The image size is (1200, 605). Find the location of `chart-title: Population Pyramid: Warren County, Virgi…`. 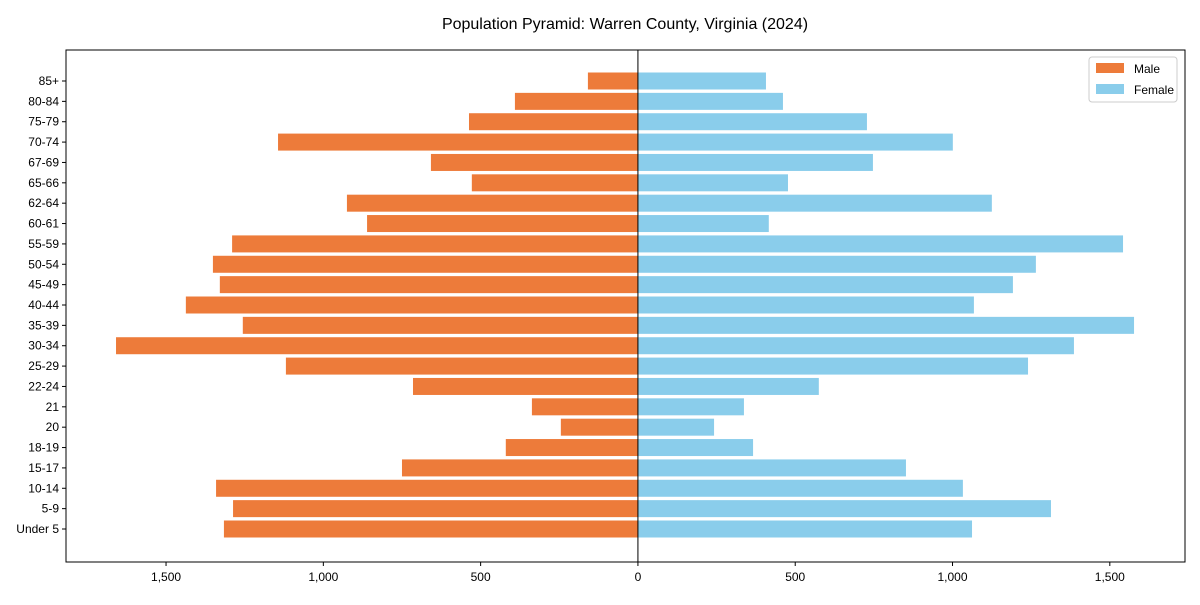

chart-title: Population Pyramid: Warren County, Virgi… is located at coordinates (625, 24).